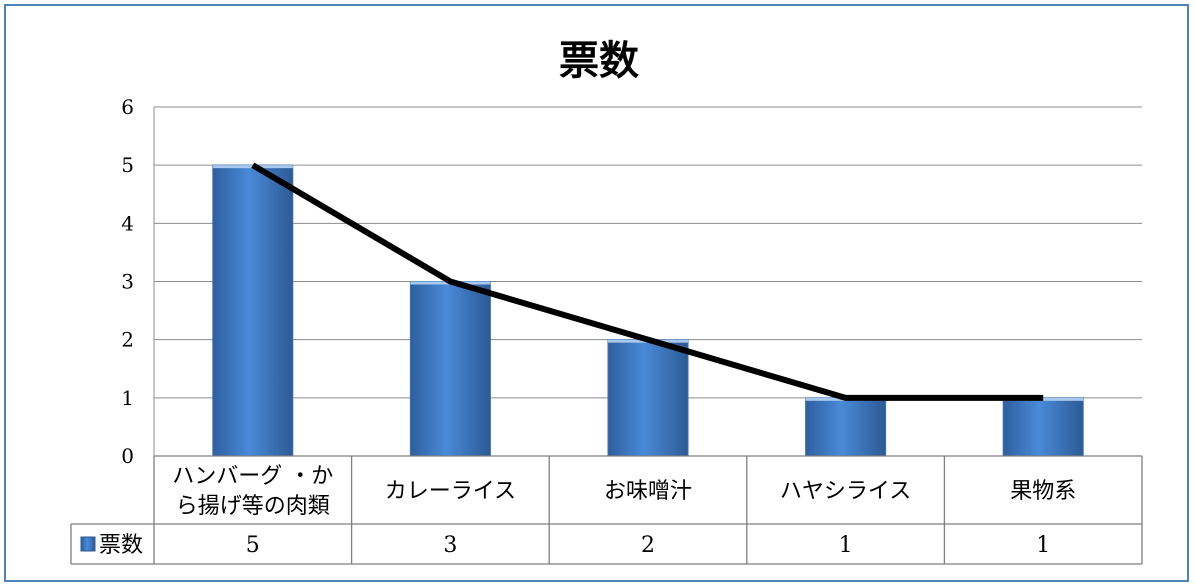 This screenshot has height=587, width=1195. I want to click on category-label: 果物系, so click(1043, 491).